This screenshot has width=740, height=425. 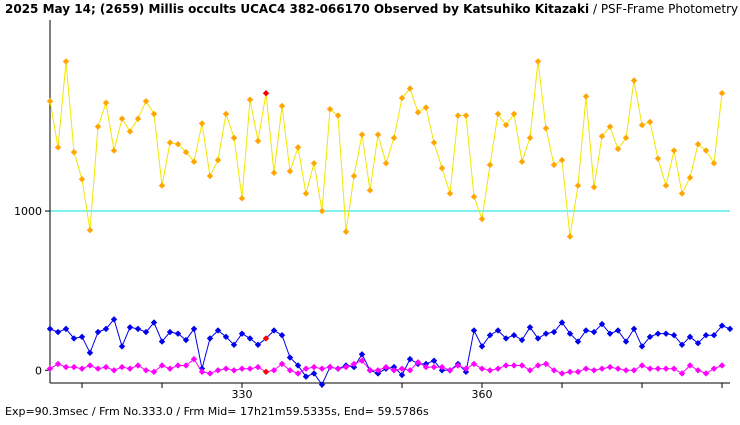 What do you see at coordinates (38, 370) in the screenshot?
I see `y-tick-label: 0` at bounding box center [38, 370].